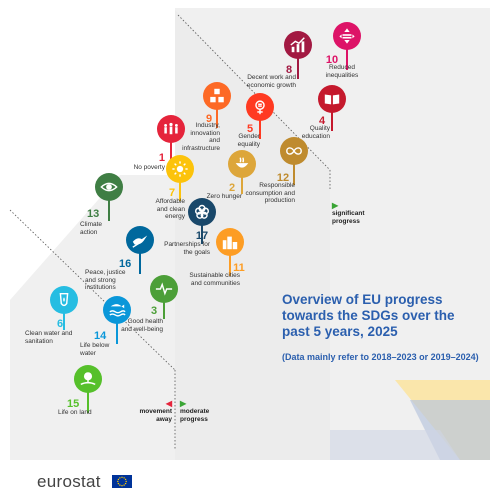 The width and height of the screenshot is (500, 500). I want to click on goal-8-pin, so click(298, 45).